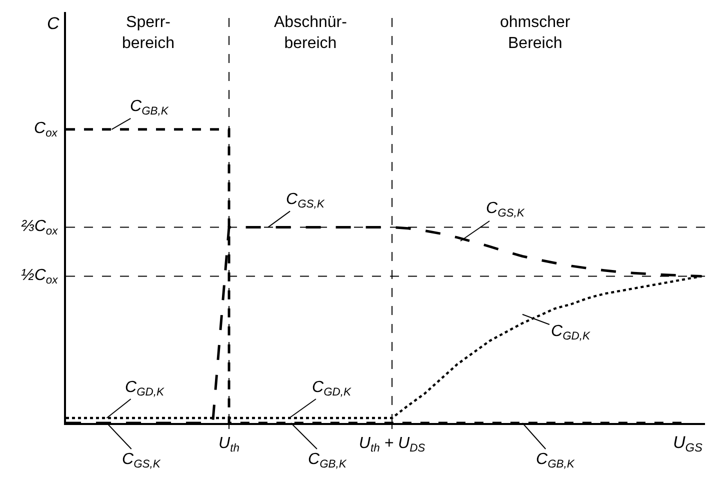 Image resolution: width=709 pixels, height=478 pixels. Describe the element at coordinates (229, 444) in the screenshot. I see `x-tick-label: U$_{th}$` at that location.